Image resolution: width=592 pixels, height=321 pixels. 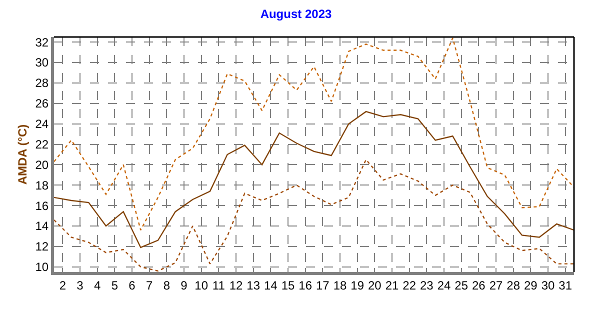 I want to click on x-tick-label: 20, so click(x=375, y=285).